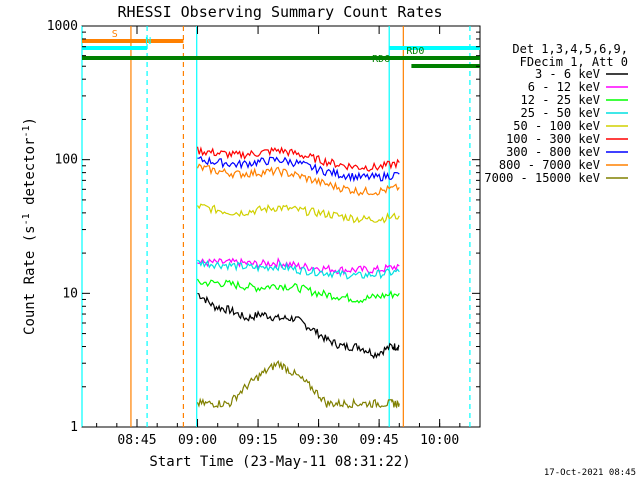  What do you see at coordinates (542, 178) in the screenshot?
I see `legend-label-8: 7000 - 15000 keV` at bounding box center [542, 178].